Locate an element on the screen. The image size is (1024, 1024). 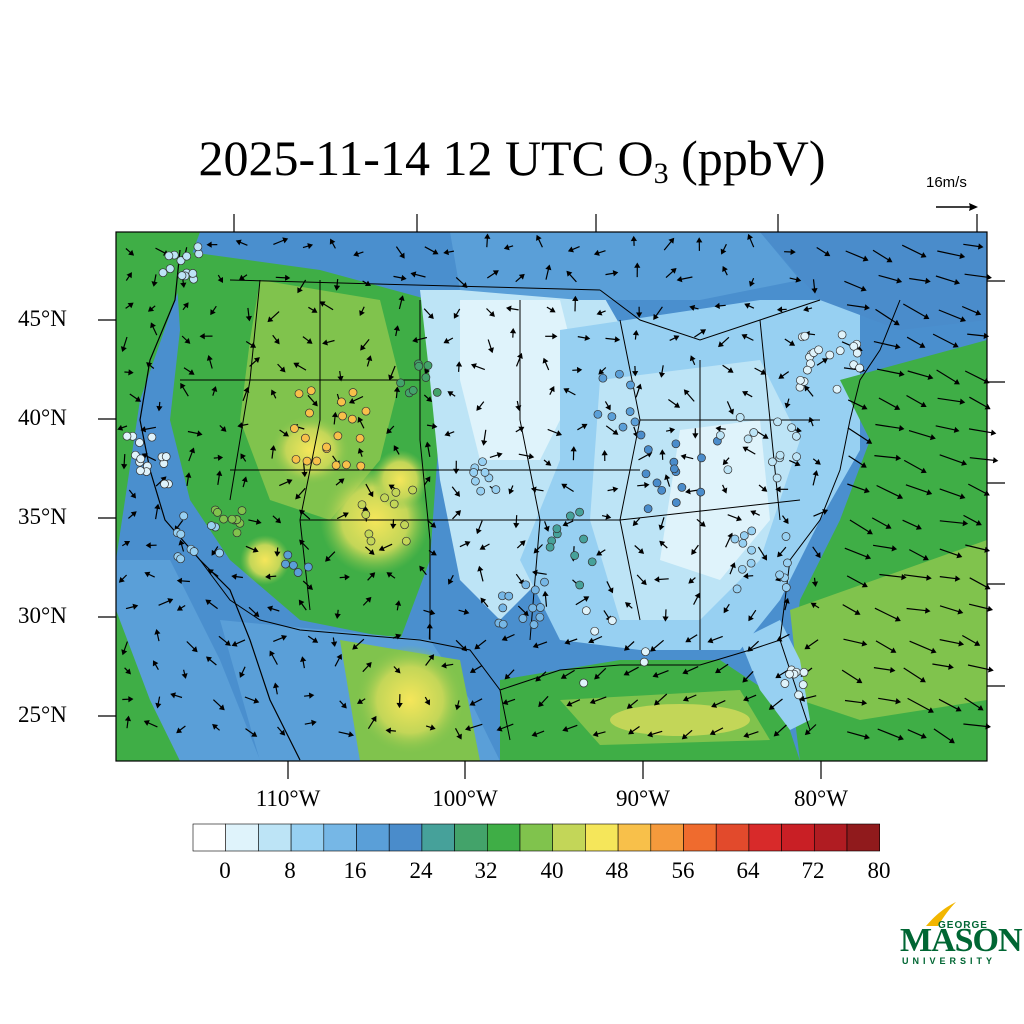
map-title: 2025-11-14 12 UTC O3 (ppbV) is located at coordinates (512, 166).